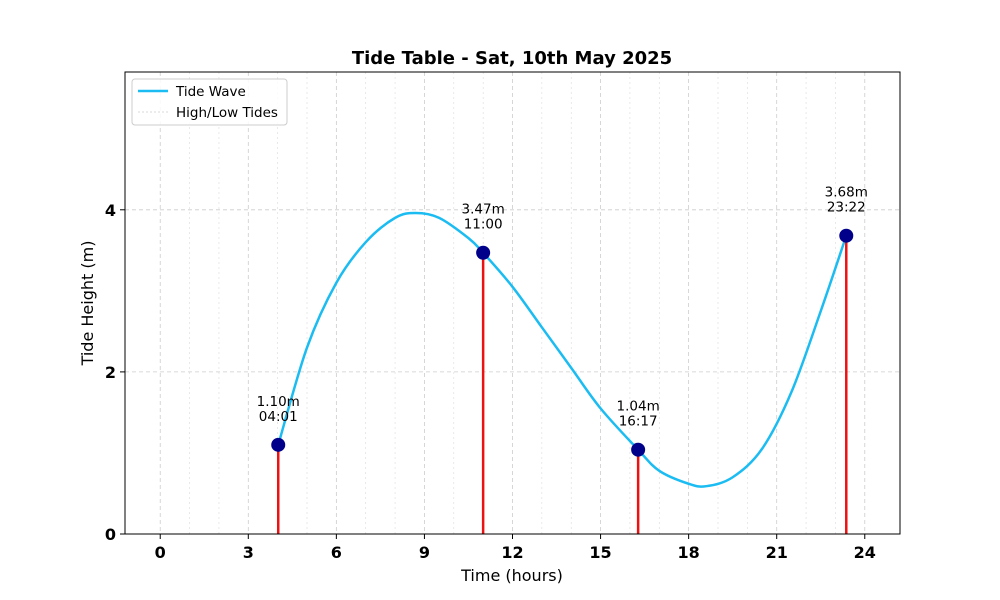 This screenshot has height=600, width=1000. What do you see at coordinates (278, 417) in the screenshot?
I see `tide-time-label-0: 04:01` at bounding box center [278, 417].